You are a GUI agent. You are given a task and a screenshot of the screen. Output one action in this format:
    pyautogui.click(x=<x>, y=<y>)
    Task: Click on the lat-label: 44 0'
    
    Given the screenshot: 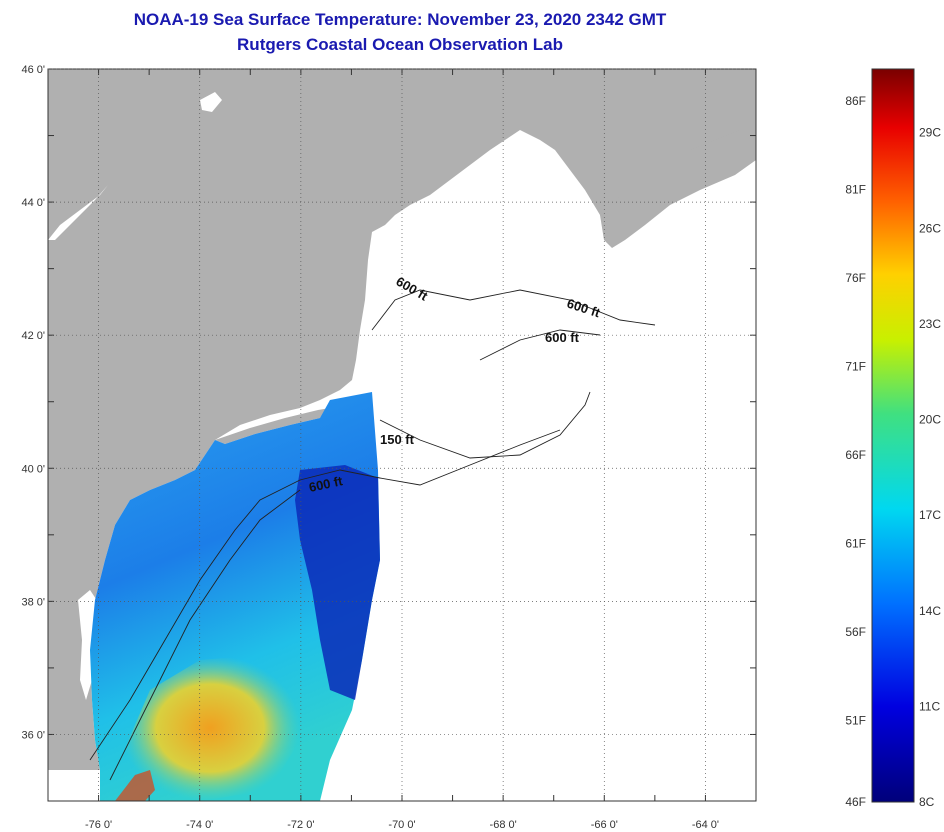 What is the action you would take?
    pyautogui.click(x=33, y=203)
    